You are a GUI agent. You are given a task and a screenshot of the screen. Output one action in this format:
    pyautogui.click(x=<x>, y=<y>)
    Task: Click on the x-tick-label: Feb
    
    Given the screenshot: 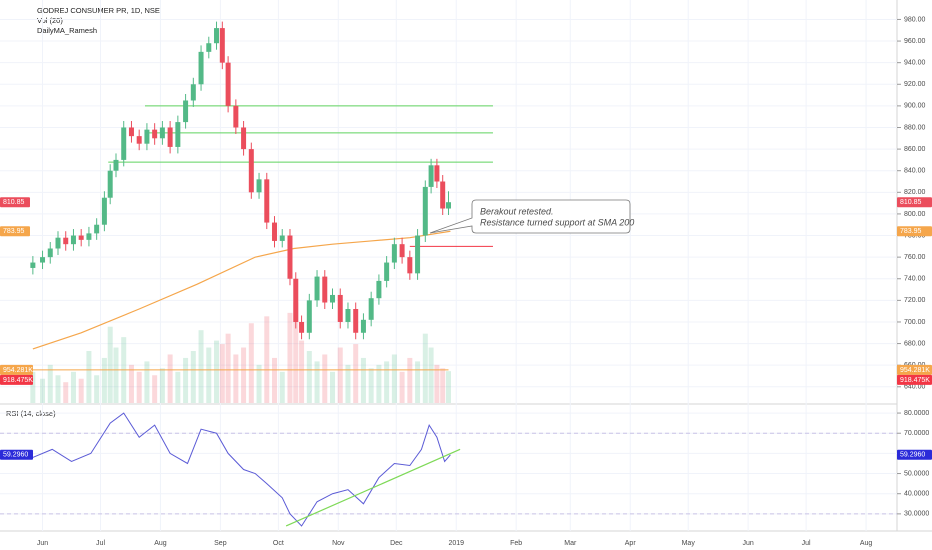 What is the action you would take?
    pyautogui.click(x=516, y=543)
    